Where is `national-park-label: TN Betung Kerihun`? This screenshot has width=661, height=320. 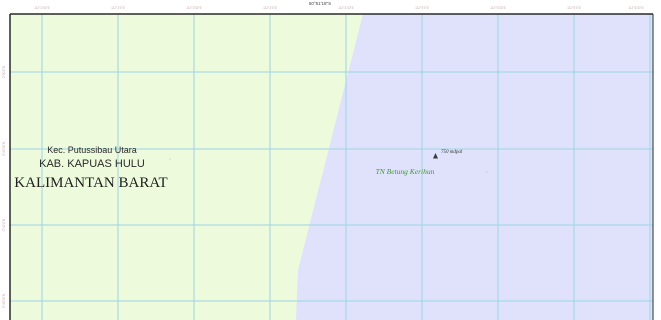 national-park-label: TN Betung Kerihun is located at coordinates (405, 171).